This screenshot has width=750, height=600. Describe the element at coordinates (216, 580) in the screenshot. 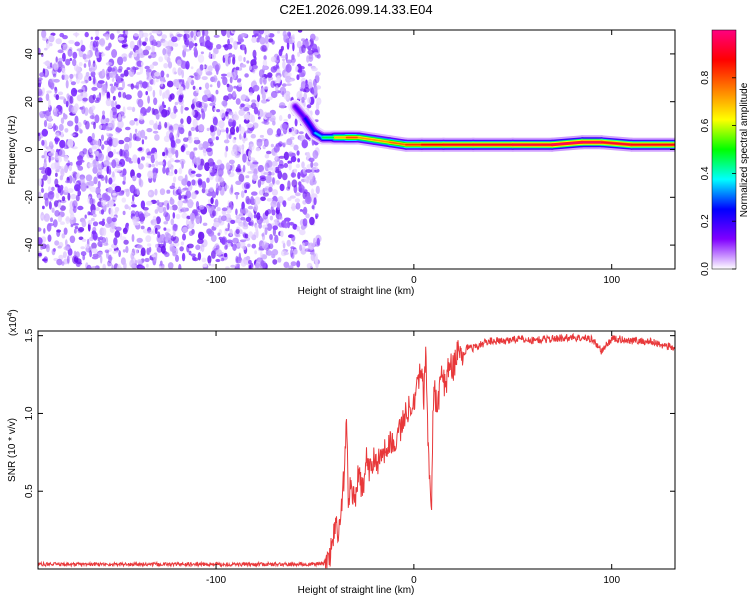

I see `snr-x-tick-label: -100` at that location.